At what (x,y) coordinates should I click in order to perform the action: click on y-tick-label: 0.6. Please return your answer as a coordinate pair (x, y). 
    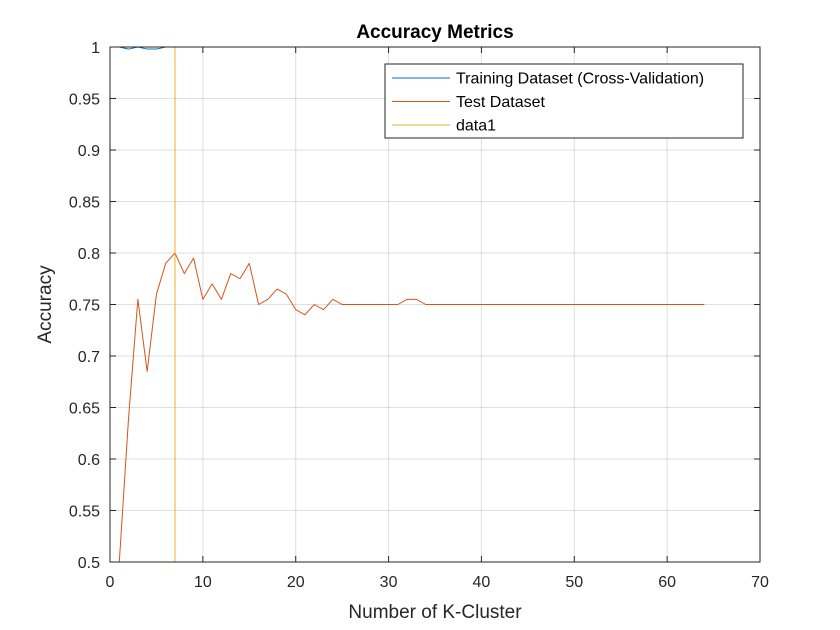
    Looking at the image, I should click on (89, 460).